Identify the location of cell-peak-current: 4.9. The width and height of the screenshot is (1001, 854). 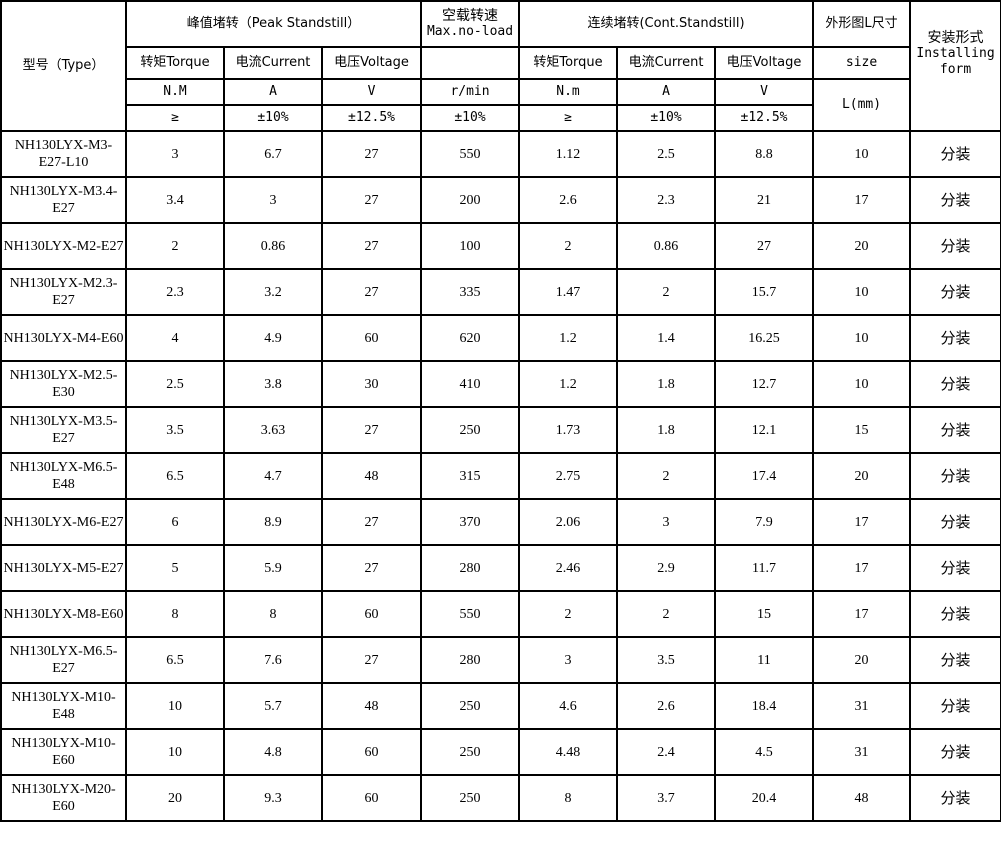
(273, 338).